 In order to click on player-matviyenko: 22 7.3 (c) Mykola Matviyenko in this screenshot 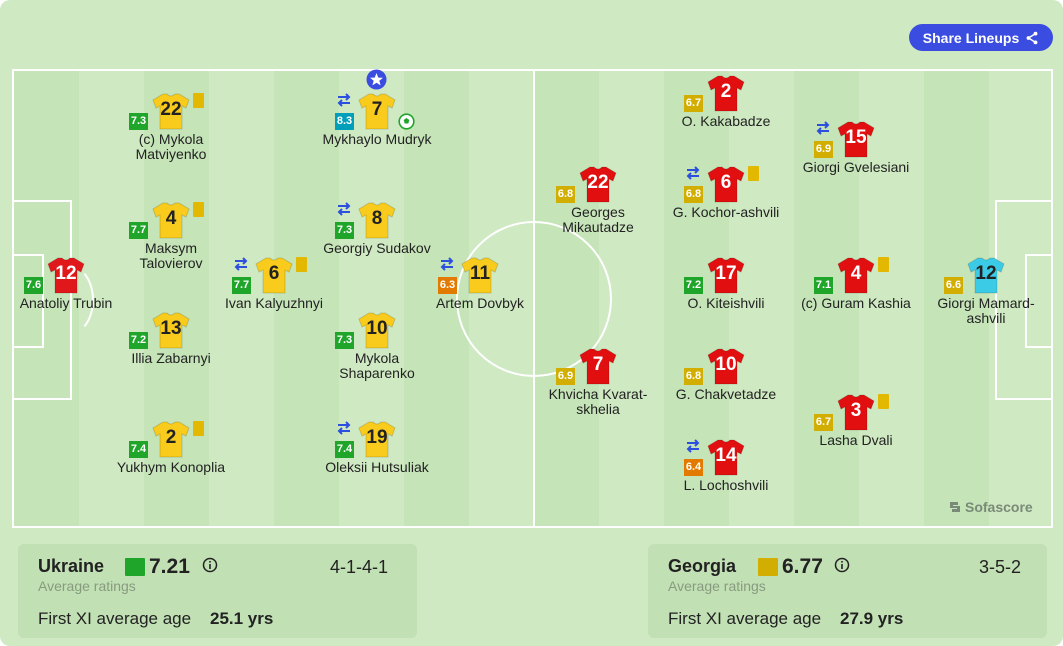, I will do `click(171, 126)`.